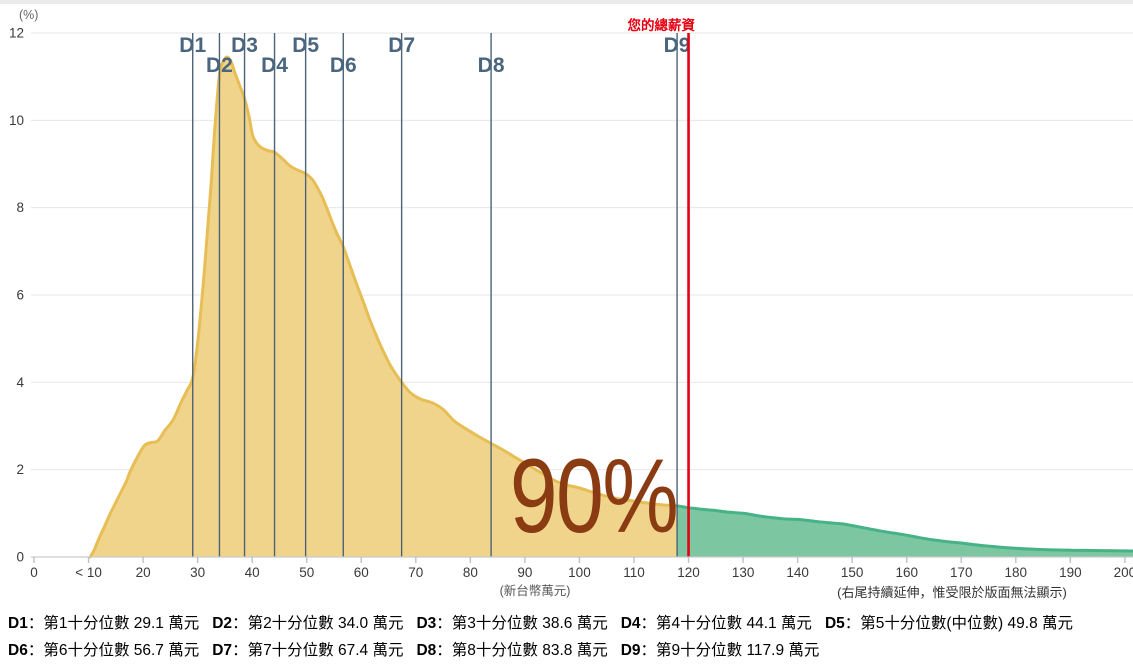  What do you see at coordinates (18, 623) in the screenshot?
I see `legend-key-D1: D1` at bounding box center [18, 623].